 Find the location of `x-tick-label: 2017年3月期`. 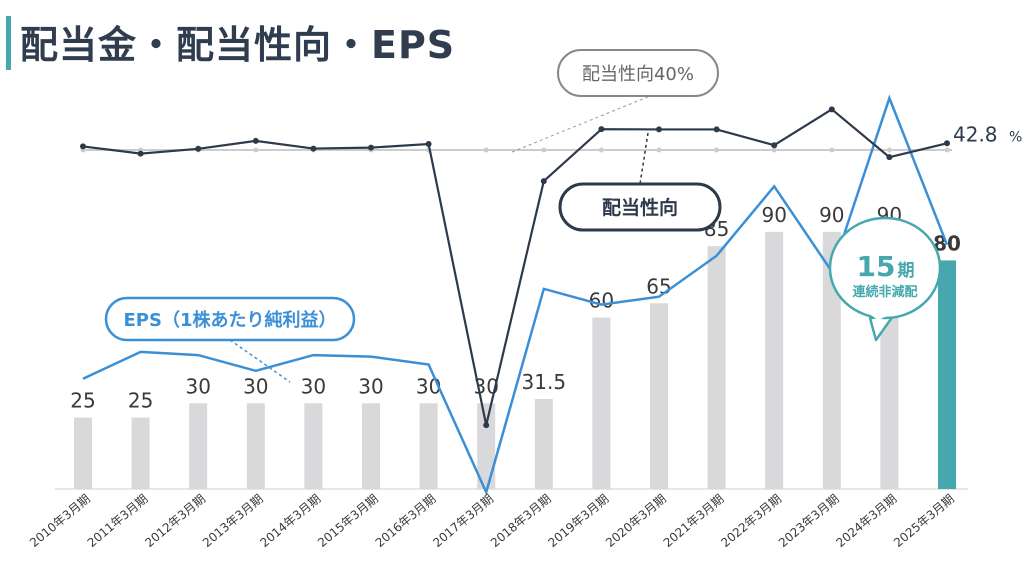

x-tick-label: 2017年3月期 is located at coordinates (463, 521).